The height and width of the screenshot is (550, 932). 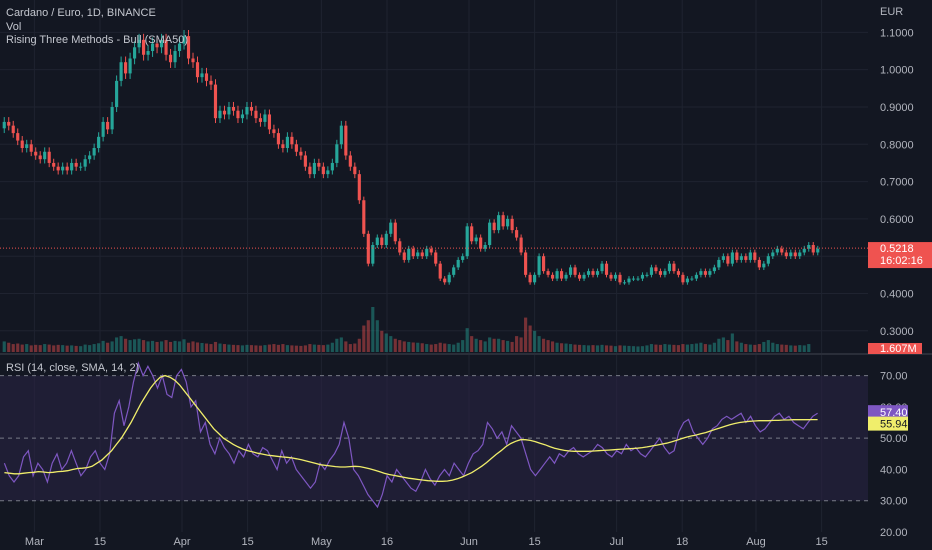 I want to click on price-tick-label: 0.3000, so click(x=897, y=332).